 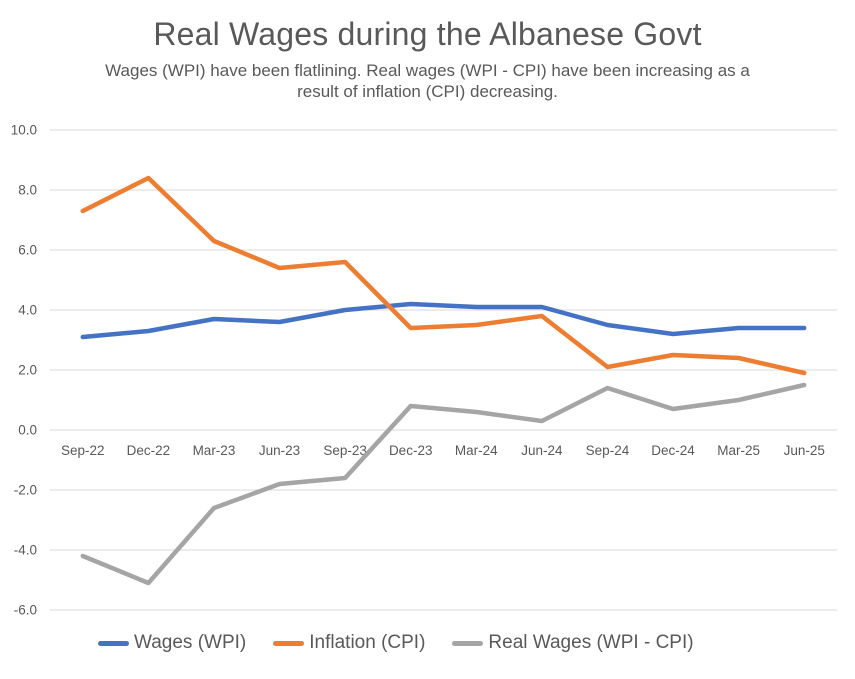 I want to click on y-axis-tick-label: -2.0, so click(x=25, y=490).